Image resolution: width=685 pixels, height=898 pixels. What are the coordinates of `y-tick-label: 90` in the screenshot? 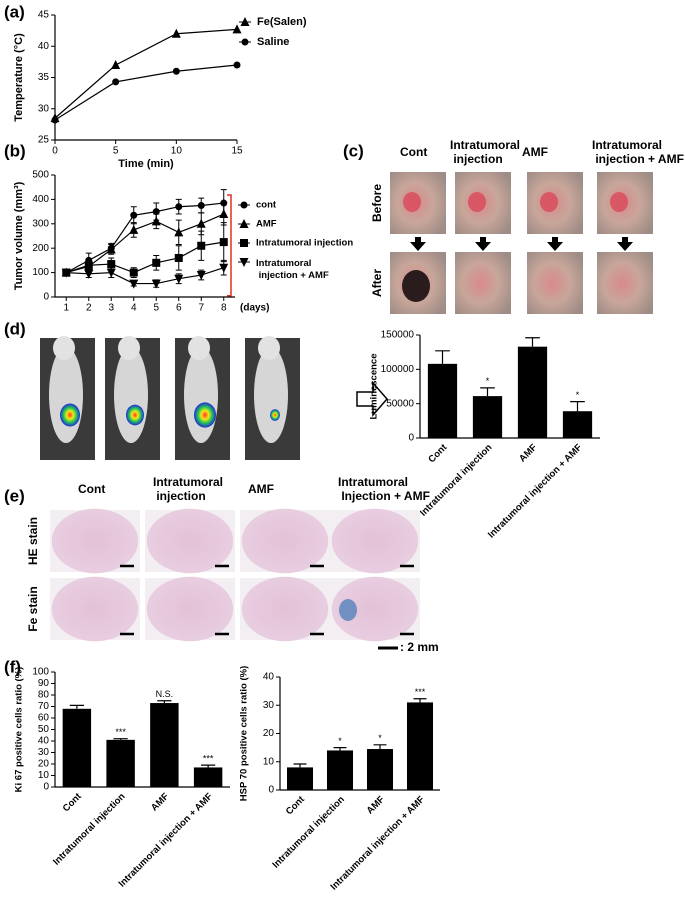 It's located at (44, 683).